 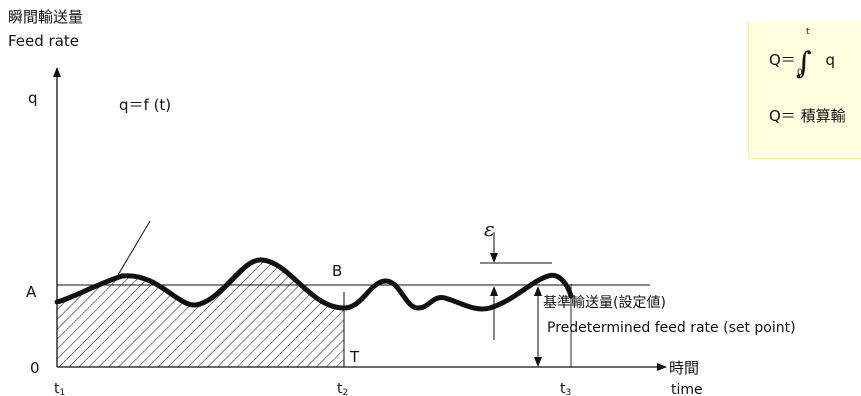 I want to click on y-axis-title-jp: 瞬間輸送量, so click(x=45, y=17).